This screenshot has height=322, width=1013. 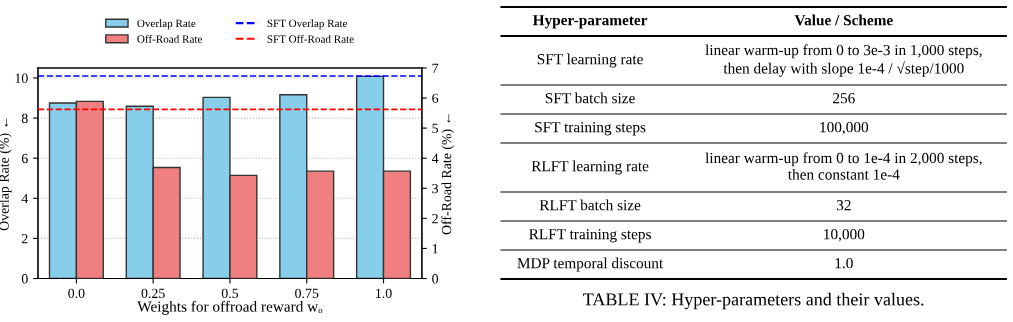 I want to click on text: RLFT batch size, so click(x=590, y=205).